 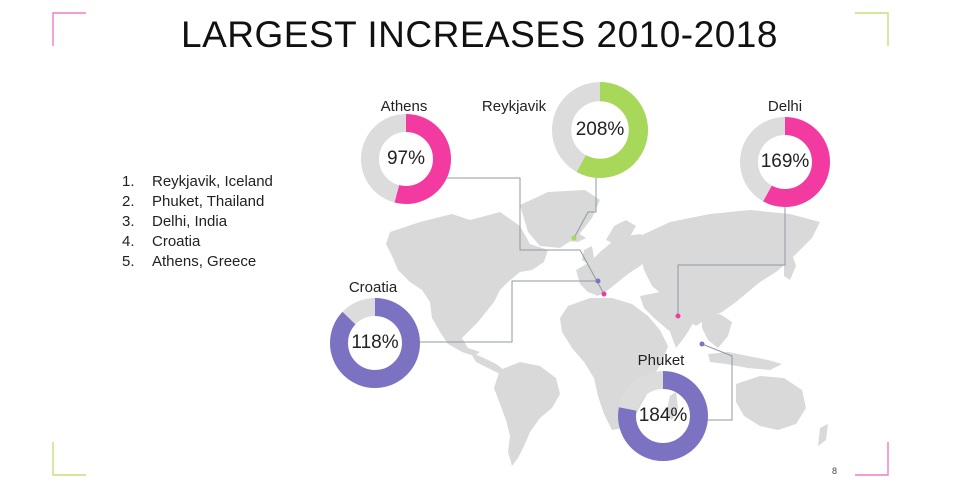 I want to click on indonesia-shape, so click(x=745, y=361).